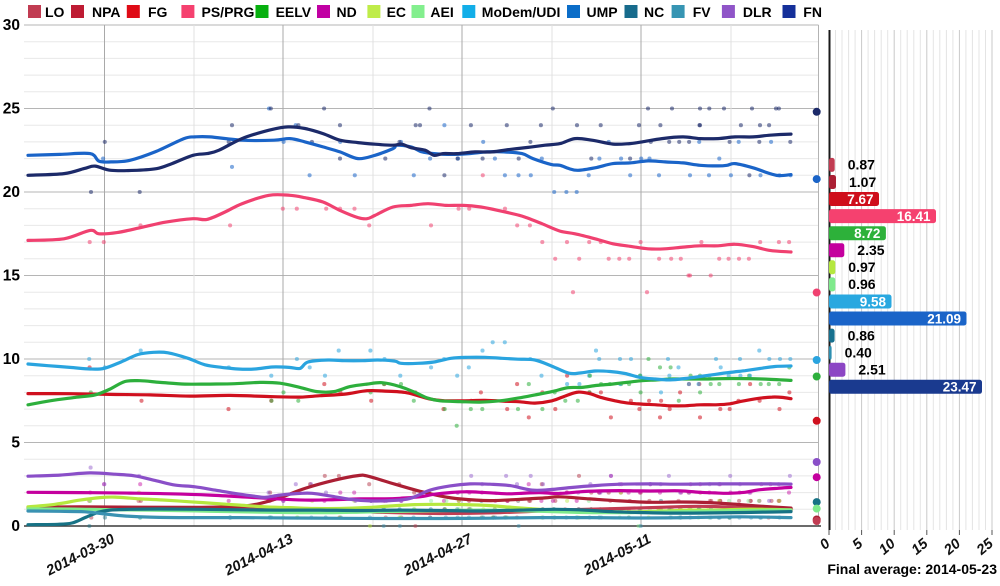 The height and width of the screenshot is (586, 1000). Describe the element at coordinates (871, 370) in the screenshot. I see `svg-text: 2.51` at that location.